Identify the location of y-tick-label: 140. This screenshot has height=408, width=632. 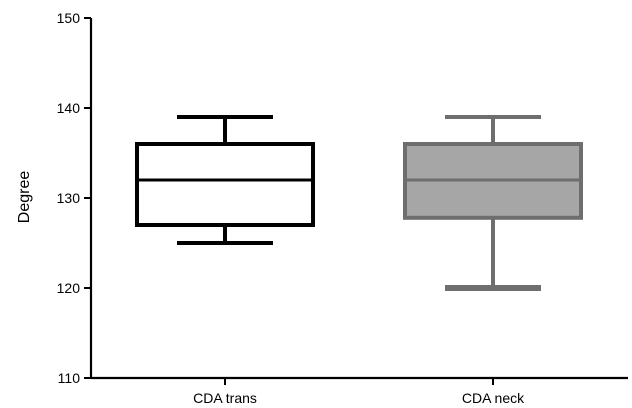
(69, 108).